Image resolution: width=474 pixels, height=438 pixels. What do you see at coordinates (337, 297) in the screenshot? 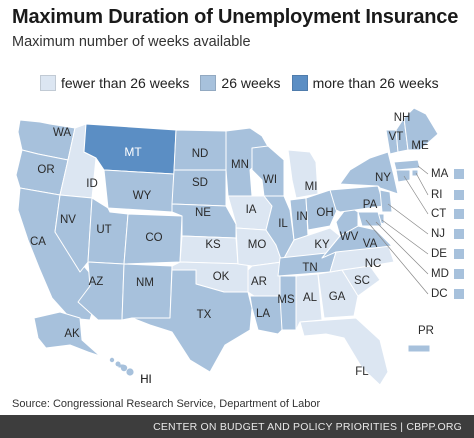
I see `state-label-ga: GA` at bounding box center [337, 297].